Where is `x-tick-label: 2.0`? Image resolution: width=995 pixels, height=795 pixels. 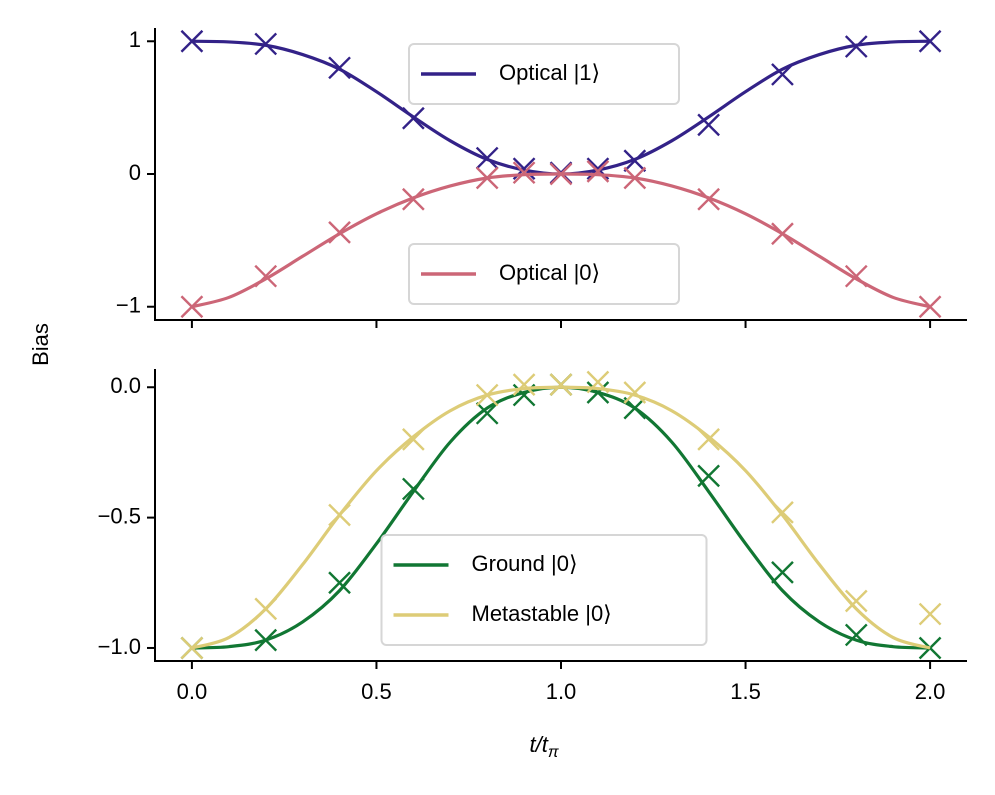 x-tick-label: 2.0 is located at coordinates (930, 691).